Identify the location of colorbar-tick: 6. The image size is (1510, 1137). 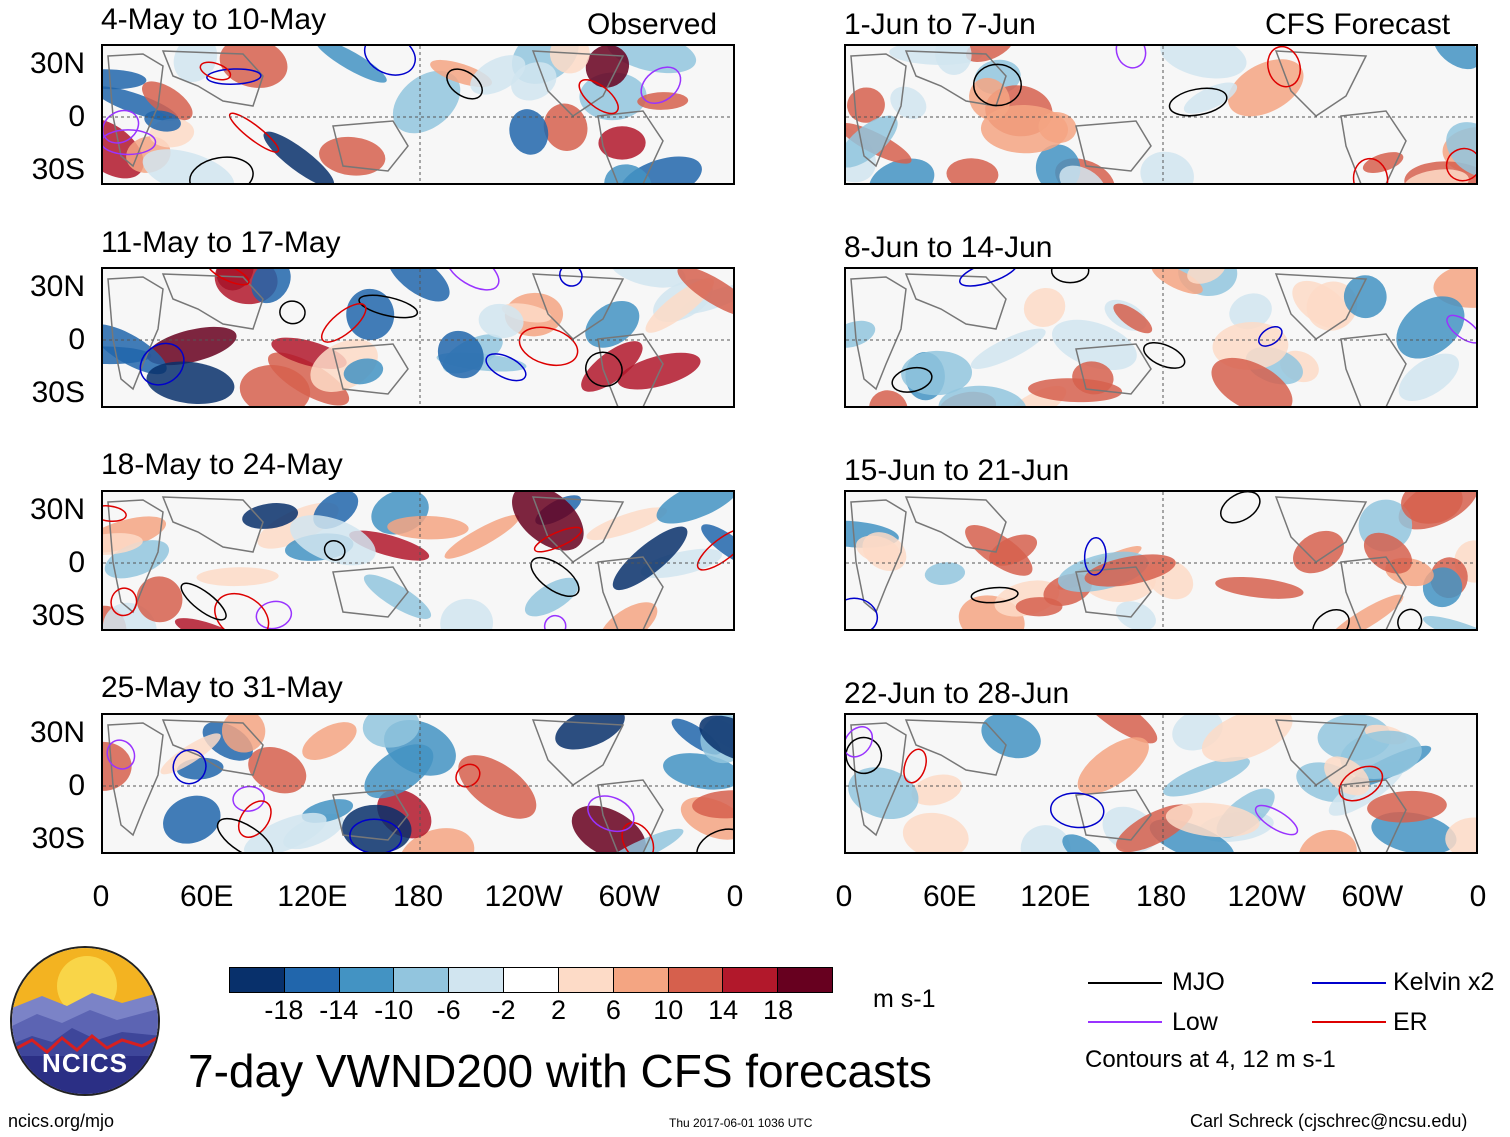
(613, 1010).